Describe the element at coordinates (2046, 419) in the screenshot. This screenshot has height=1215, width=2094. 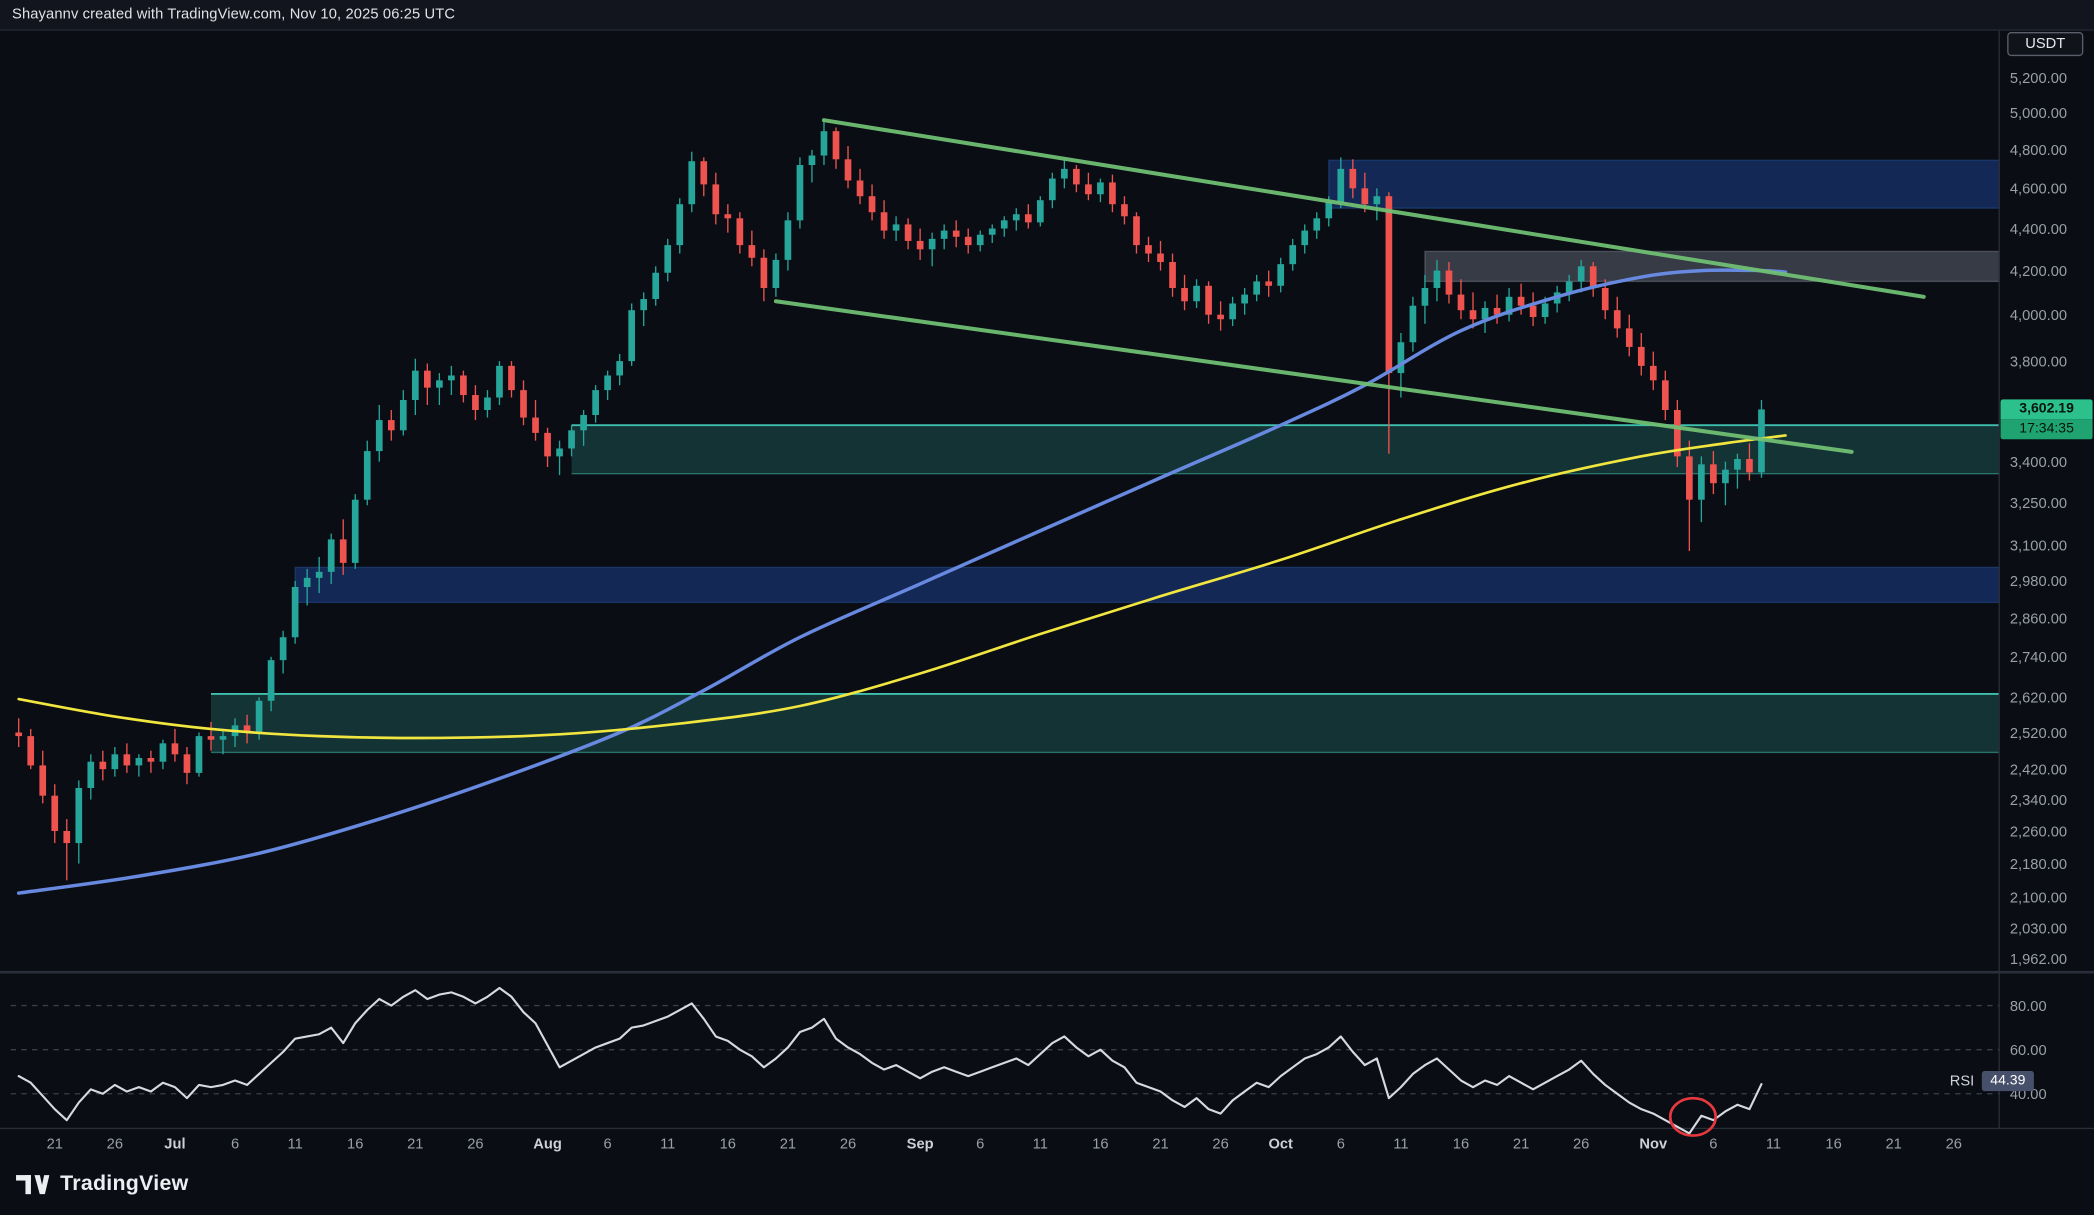
I see `current-price-label: 3,602.19 17:34:35` at that location.